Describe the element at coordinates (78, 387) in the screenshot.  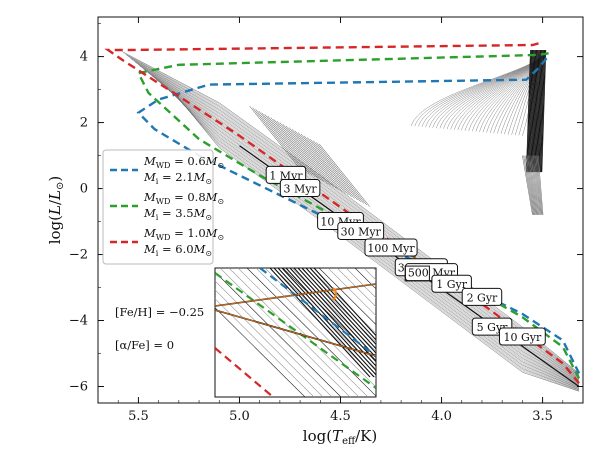
I see `y-tick-label: −6` at that location.